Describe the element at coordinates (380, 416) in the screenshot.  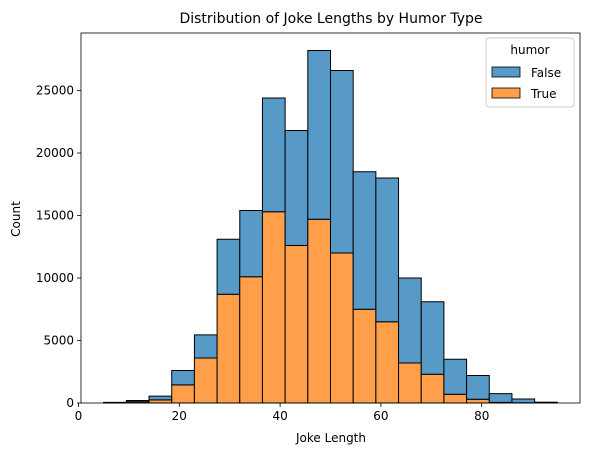
I see `x-tick-label: 60` at that location.